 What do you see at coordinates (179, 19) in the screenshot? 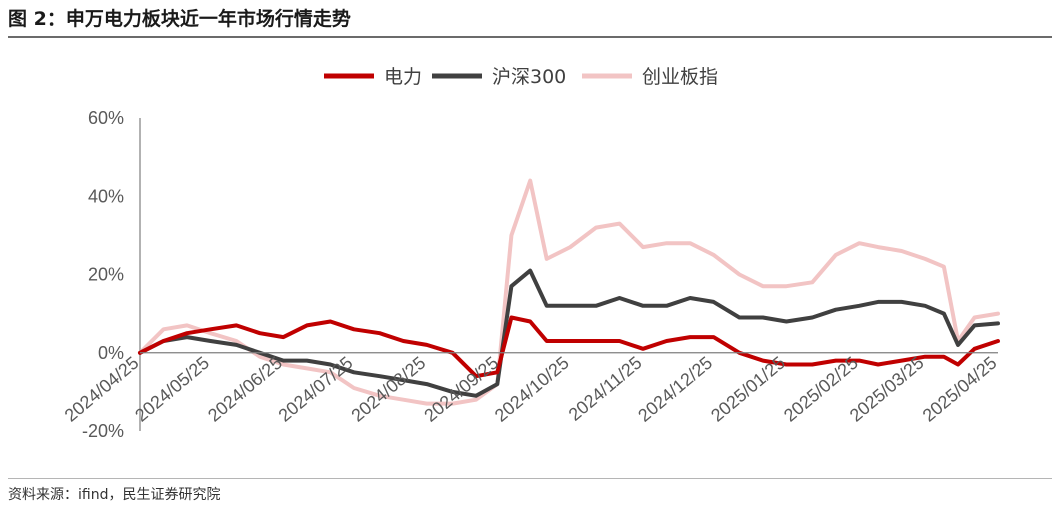
I see `figure-title: 图 2：申万电力板块近一年市场行情走势` at bounding box center [179, 19].